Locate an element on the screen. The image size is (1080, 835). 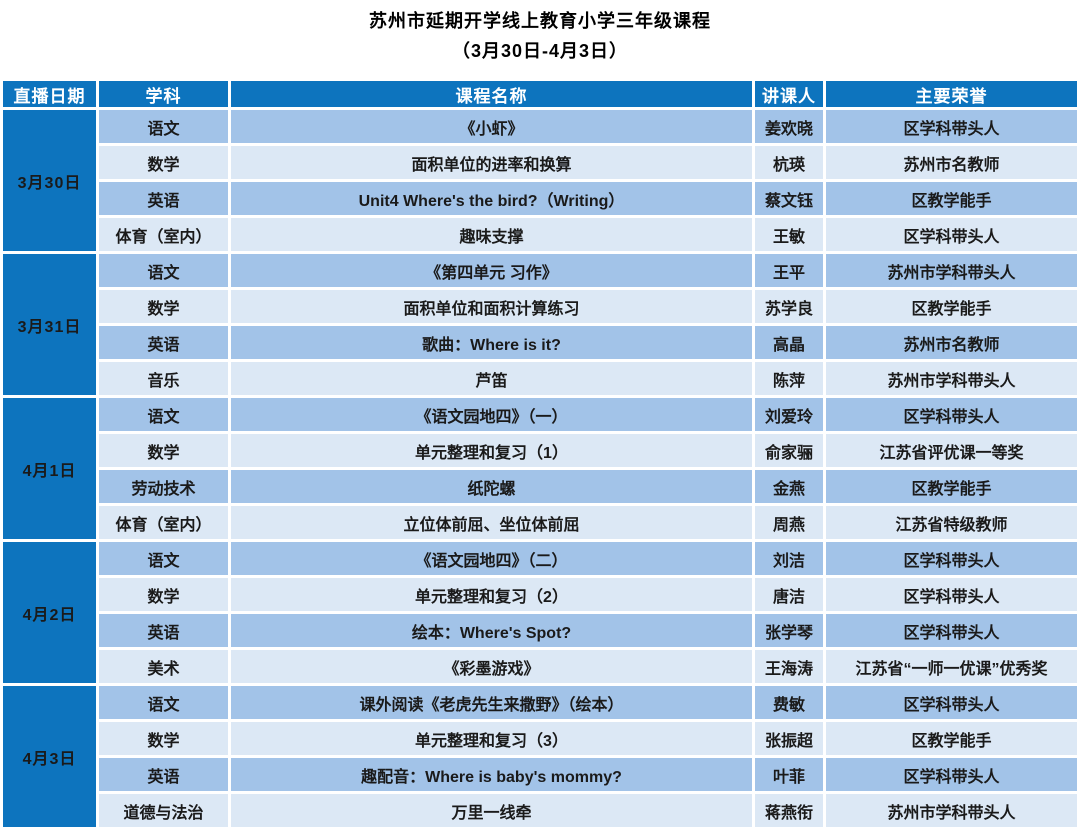
course-cell: 单元整理和复习（1） is located at coordinates (491, 450).